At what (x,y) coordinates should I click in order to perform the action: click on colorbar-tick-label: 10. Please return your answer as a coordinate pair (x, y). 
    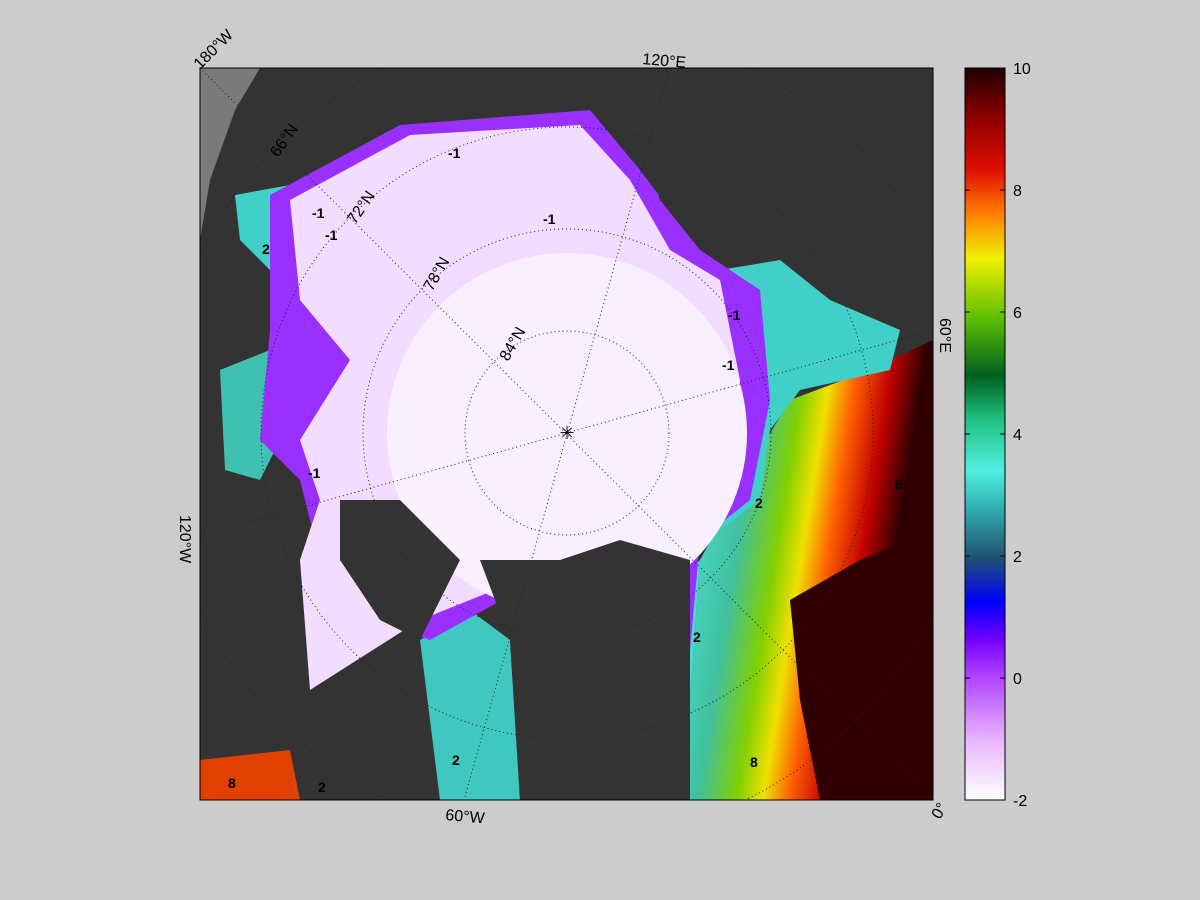
    Looking at the image, I should click on (1022, 69).